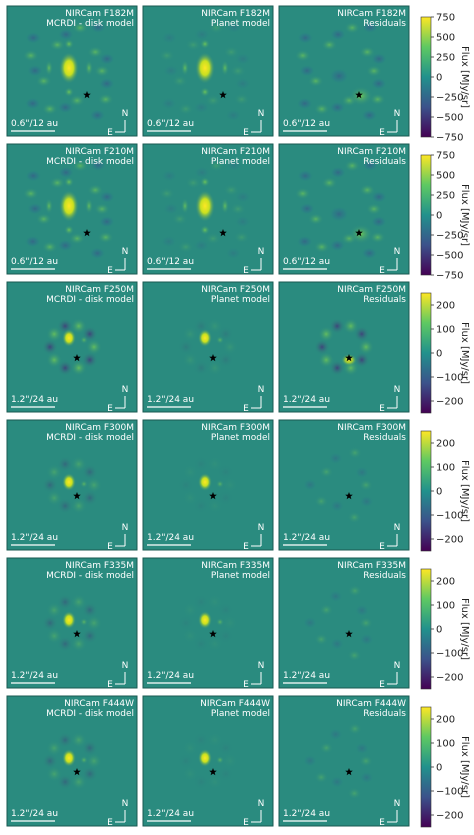 This screenshot has width=474, height=835. Describe the element at coordinates (449, 276) in the screenshot. I see `colorbar-tick-label: −750` at that location.